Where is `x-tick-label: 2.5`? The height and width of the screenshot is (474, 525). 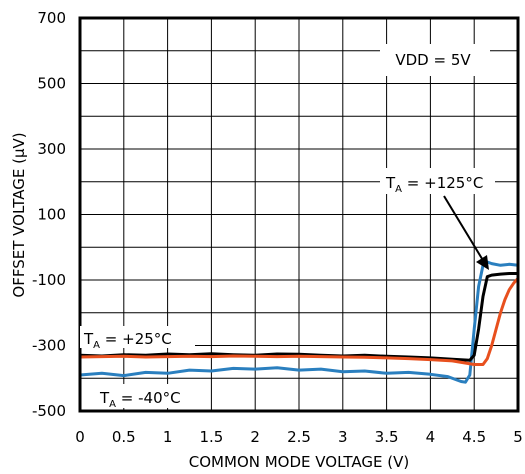
x-tick-label: 2.5 is located at coordinates (299, 437).